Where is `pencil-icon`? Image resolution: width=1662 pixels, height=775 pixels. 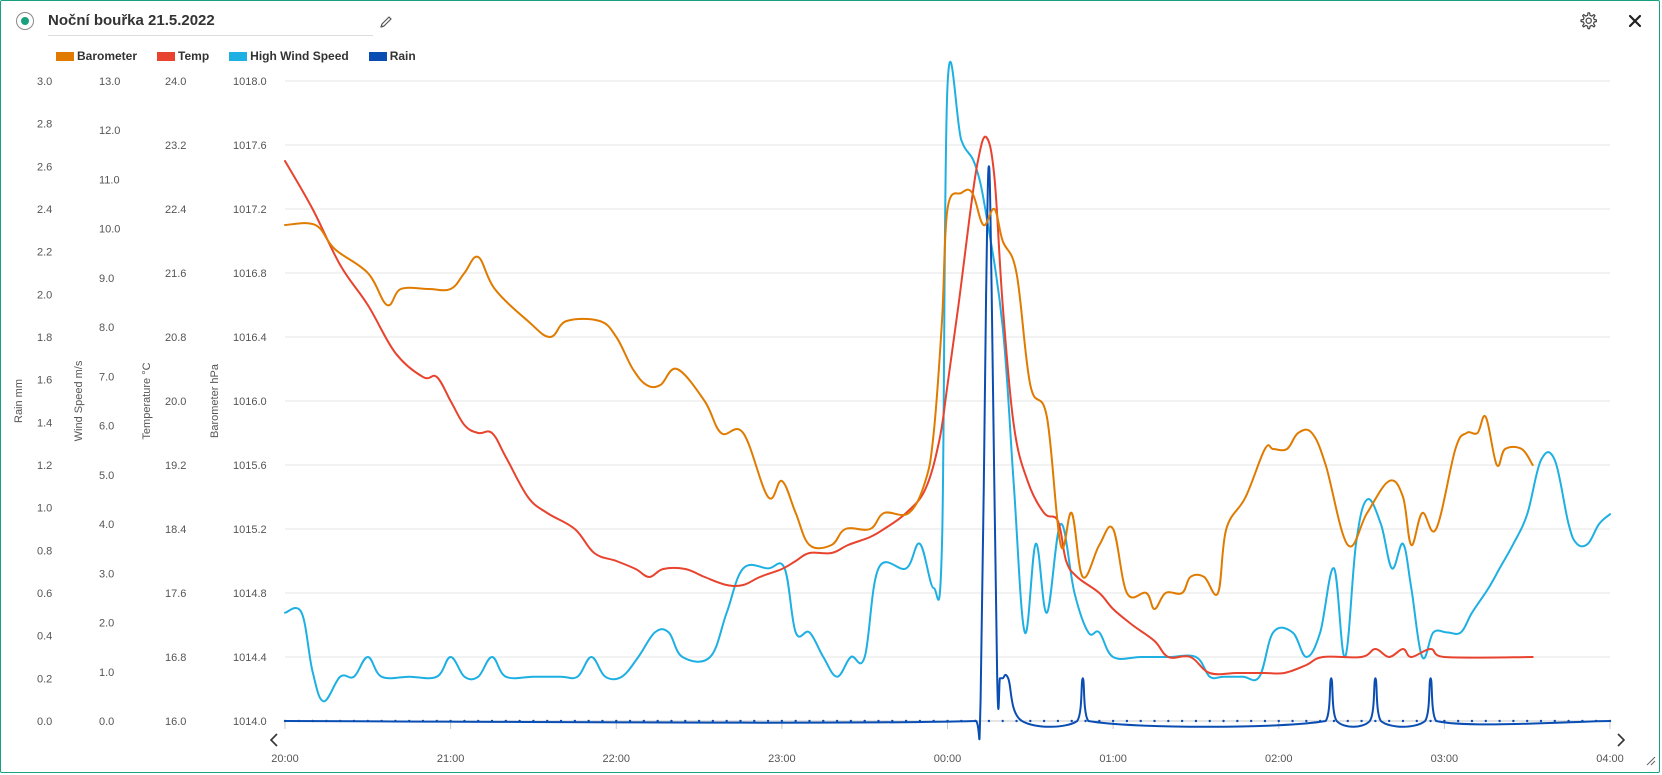 pencil-icon is located at coordinates (386, 22).